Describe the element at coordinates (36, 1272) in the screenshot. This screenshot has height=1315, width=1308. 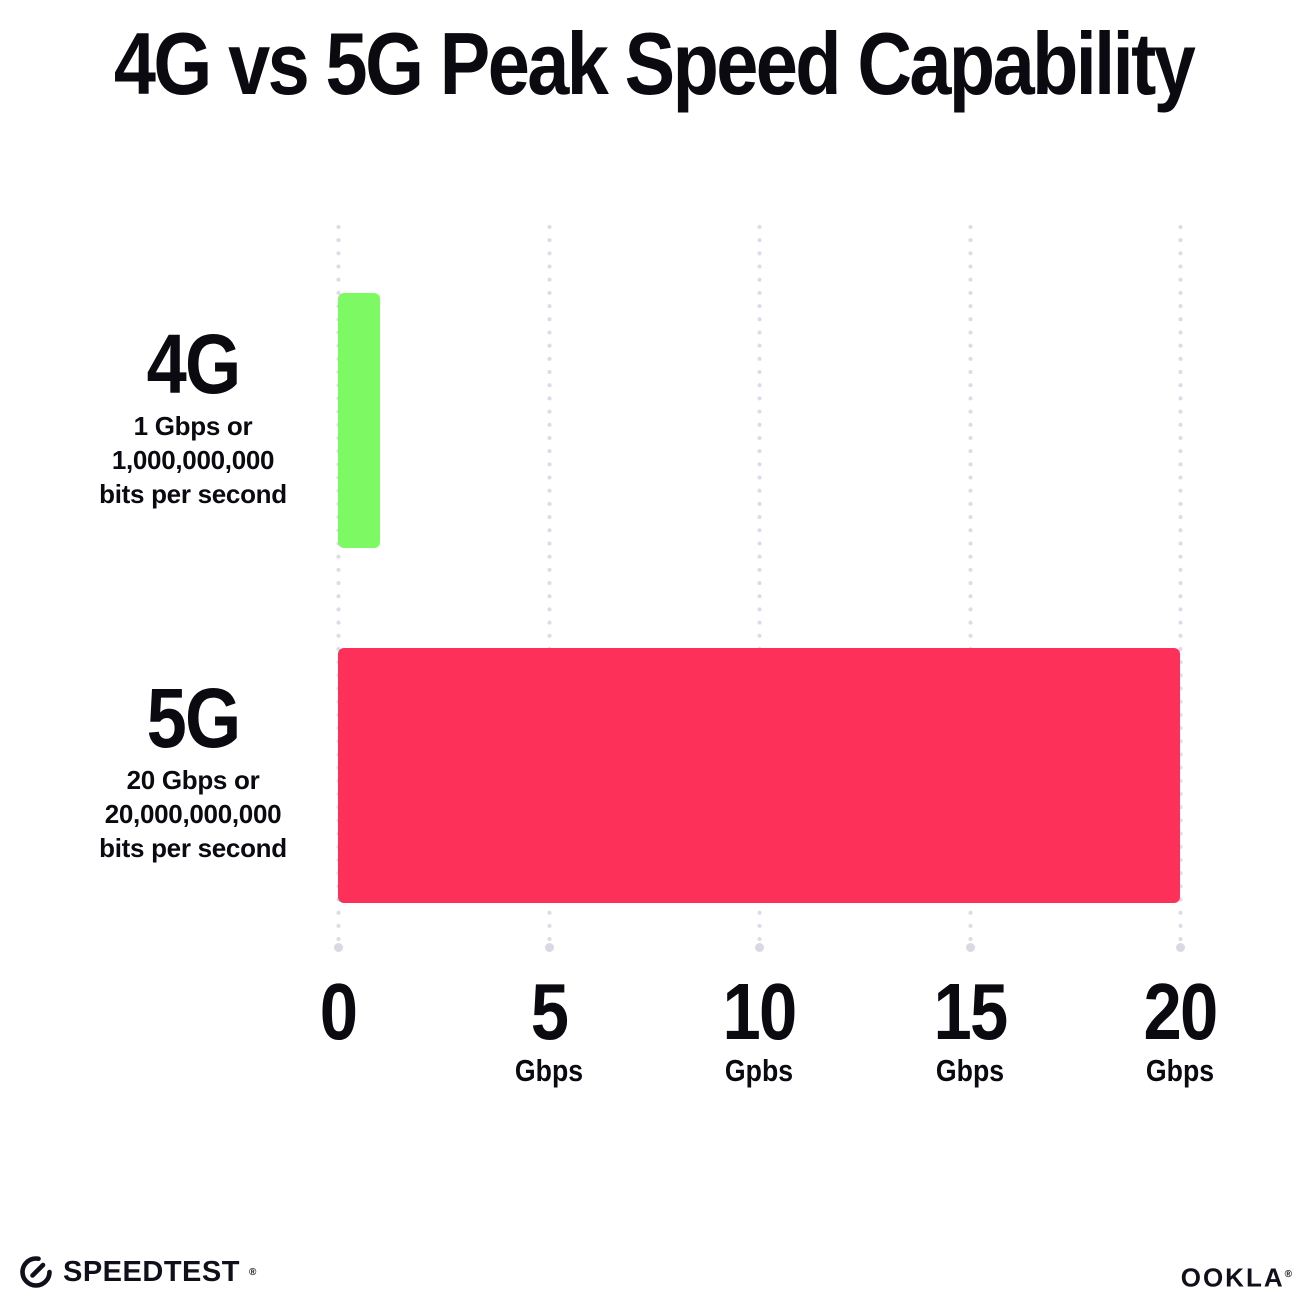
I see `speedtest-gauge-icon` at that location.